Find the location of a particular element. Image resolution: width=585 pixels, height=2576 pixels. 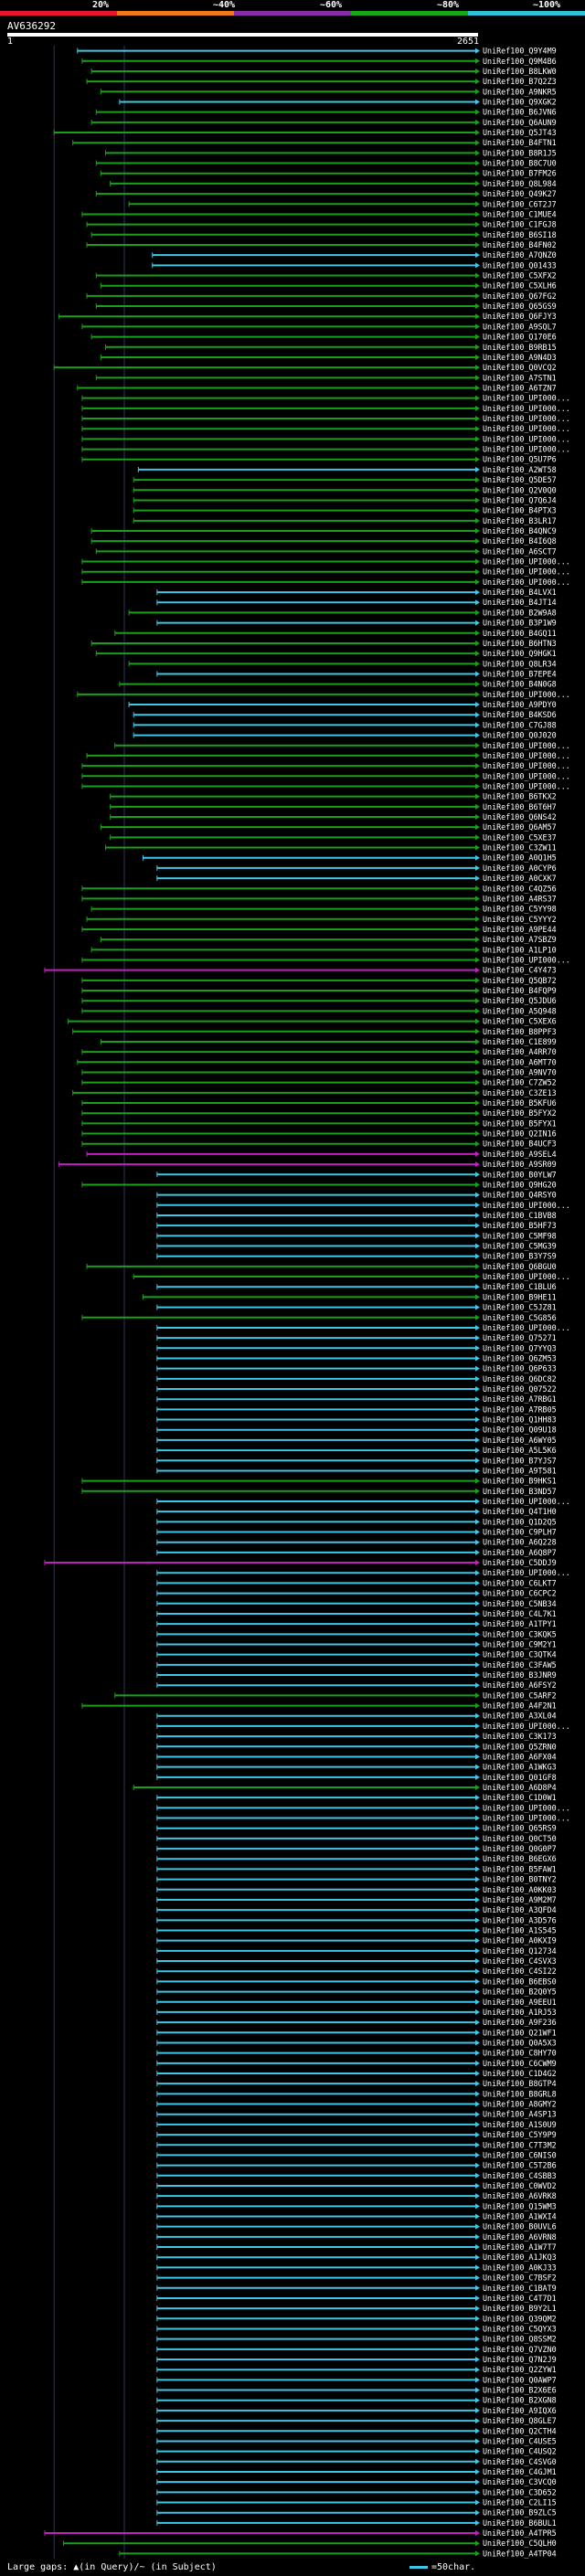

hit-label: UniRef100_A7SBZ9 is located at coordinates (520, 939).